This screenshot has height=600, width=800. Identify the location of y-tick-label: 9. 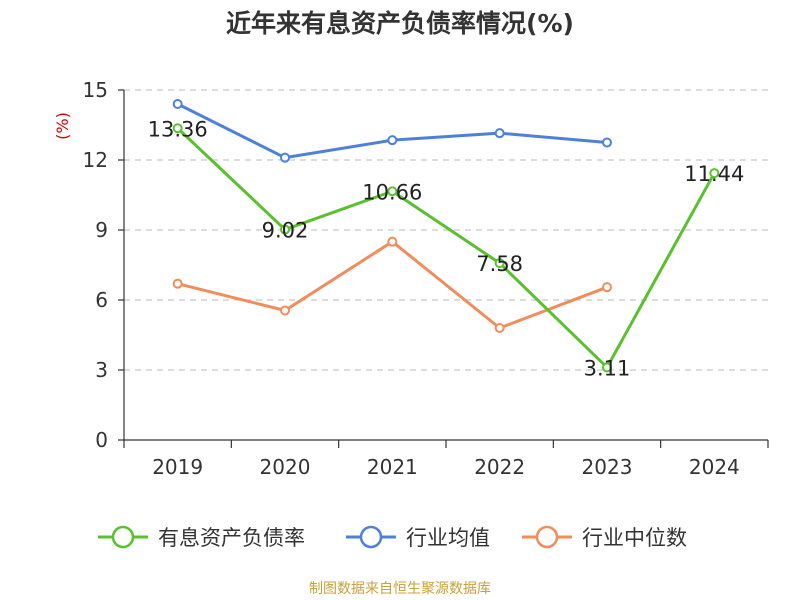
(101, 230).